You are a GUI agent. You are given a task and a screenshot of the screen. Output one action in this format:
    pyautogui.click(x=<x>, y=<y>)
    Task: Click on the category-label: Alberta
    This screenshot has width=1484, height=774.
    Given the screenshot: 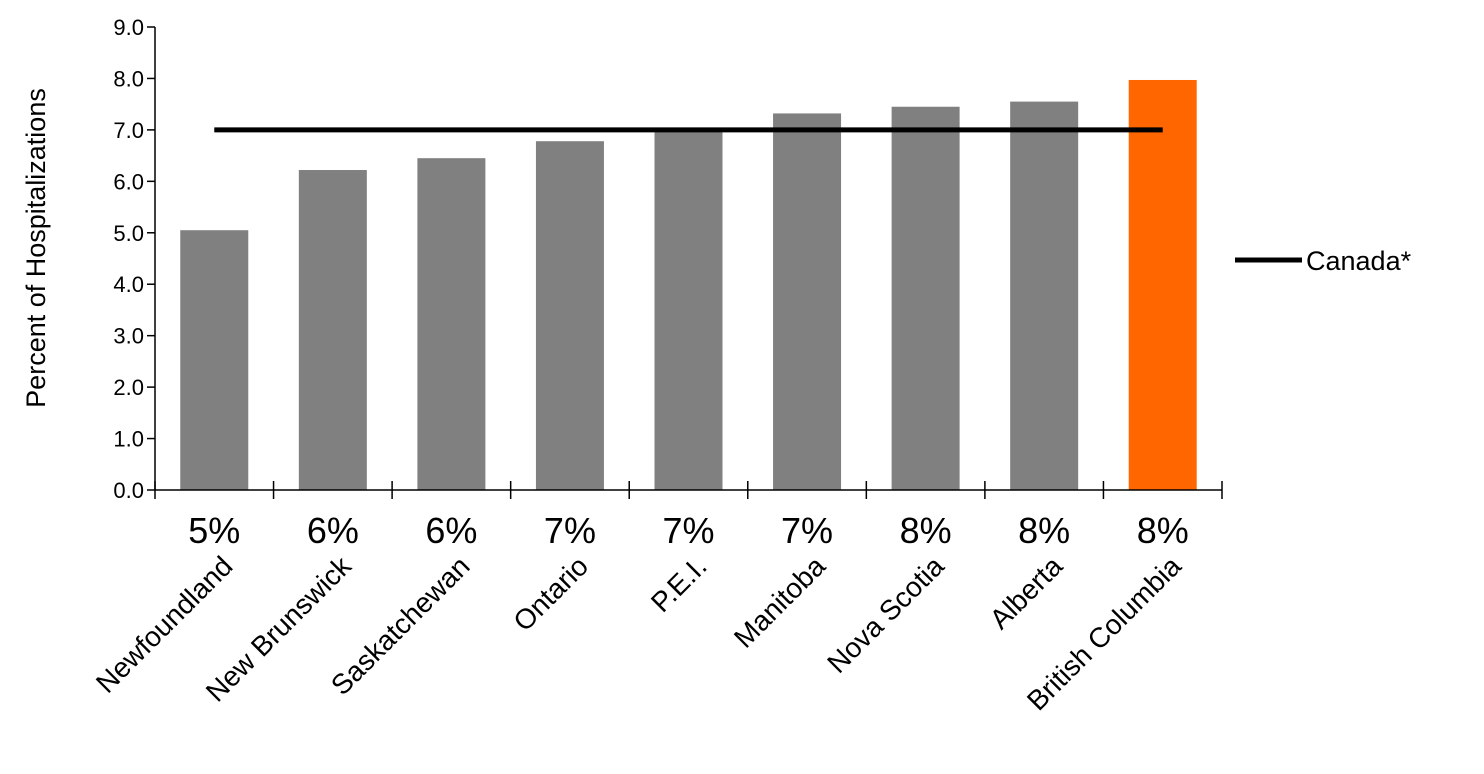 What is the action you would take?
    pyautogui.click(x=1026, y=592)
    